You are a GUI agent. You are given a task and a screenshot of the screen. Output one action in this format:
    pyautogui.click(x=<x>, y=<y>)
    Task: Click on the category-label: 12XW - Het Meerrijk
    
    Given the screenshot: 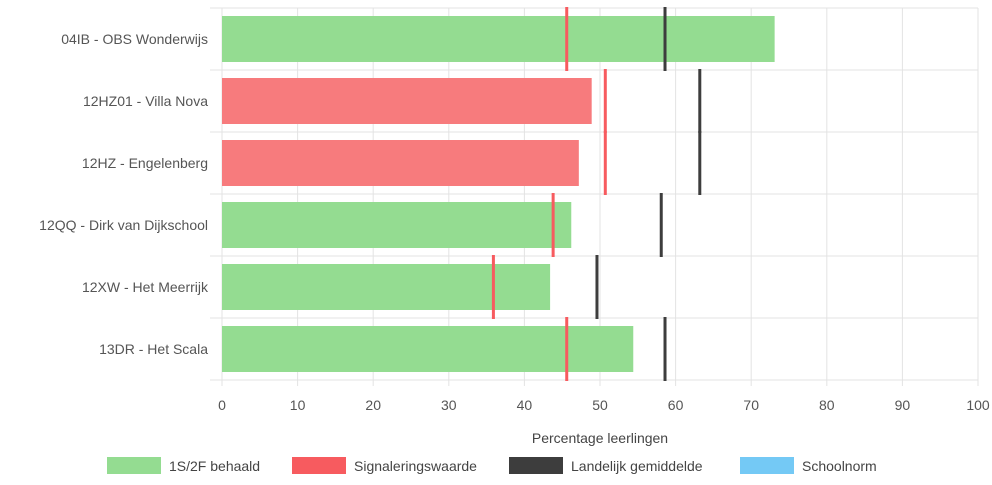 What is the action you would take?
    pyautogui.click(x=145, y=287)
    